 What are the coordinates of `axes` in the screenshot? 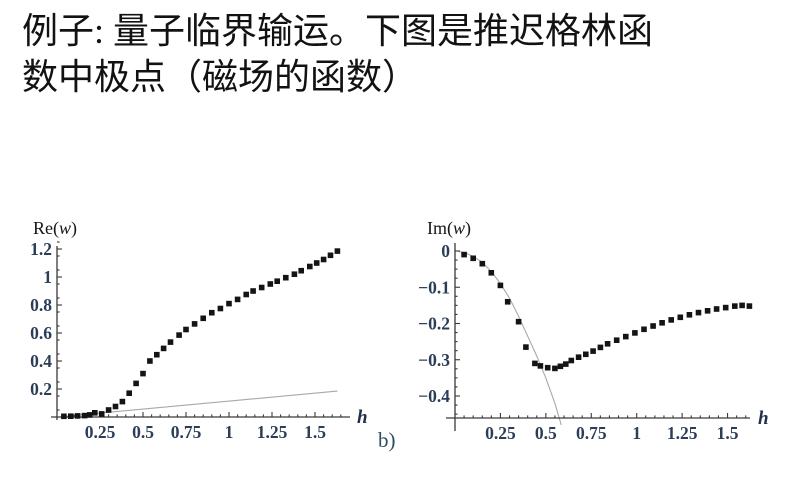 It's located at (598, 337).